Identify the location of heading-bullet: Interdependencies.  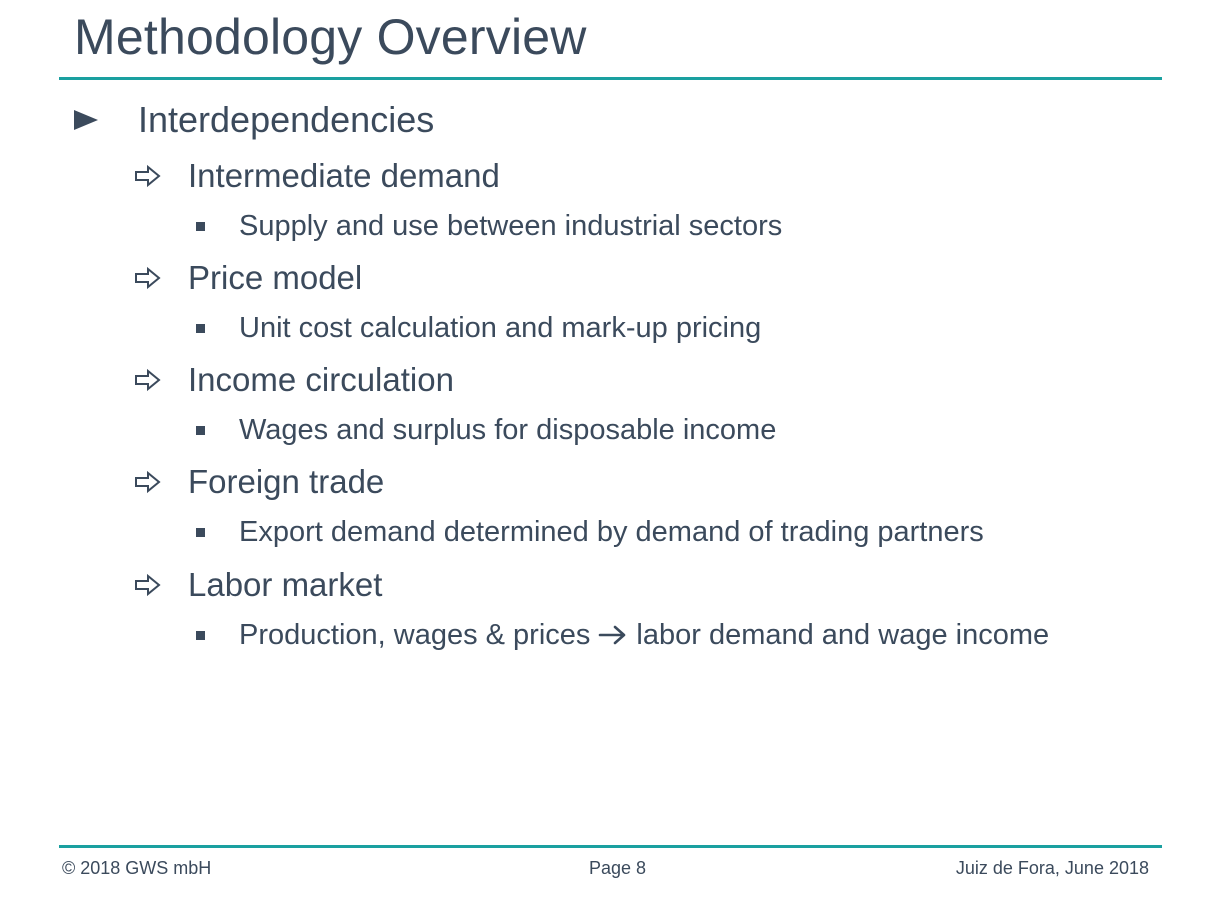
(254, 120).